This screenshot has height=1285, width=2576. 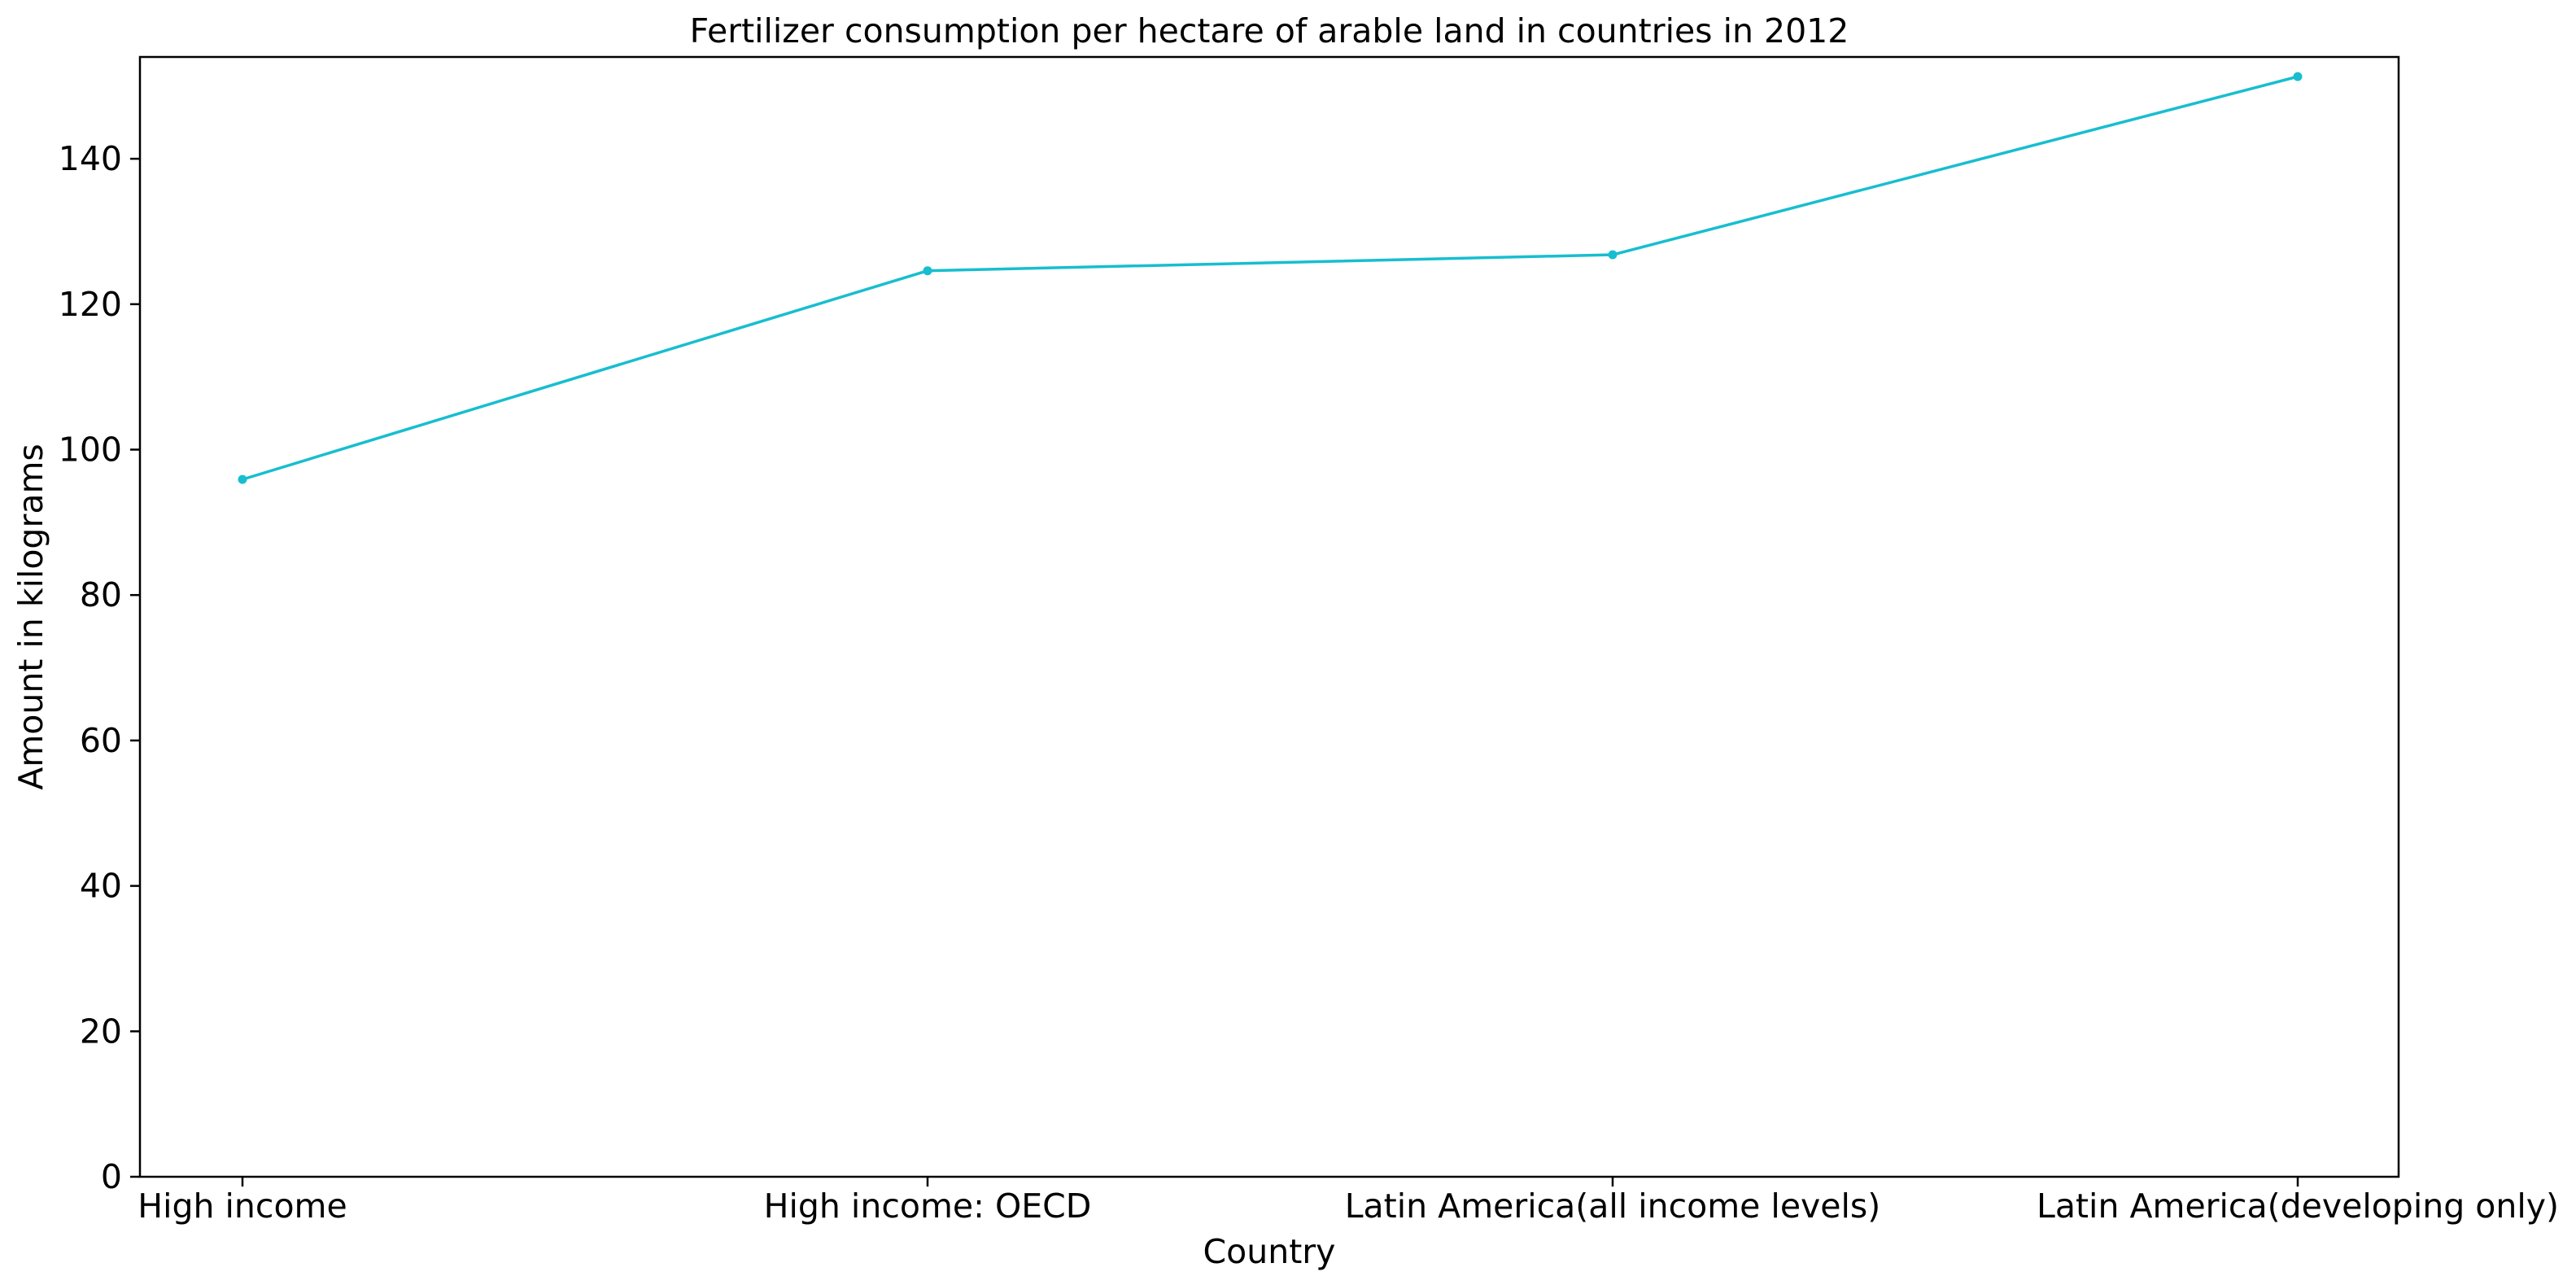 I want to click on y-tick-label: 140, so click(x=90, y=158).